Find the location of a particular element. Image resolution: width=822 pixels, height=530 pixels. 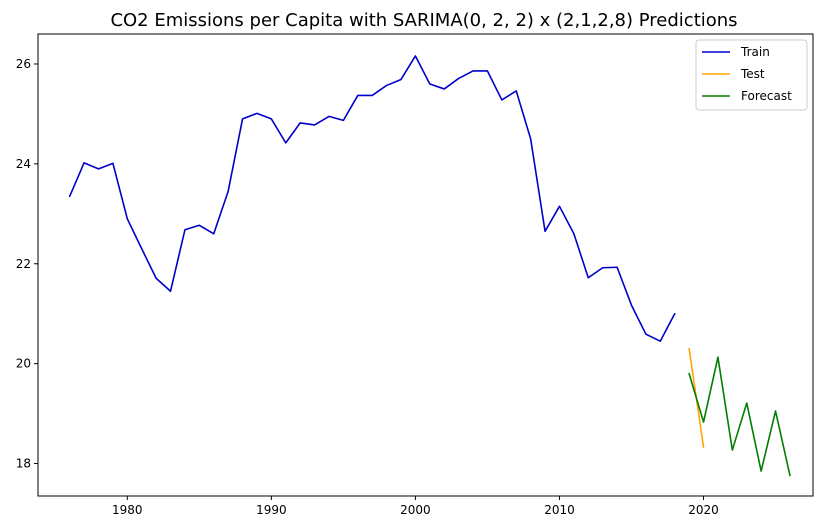

legend-box is located at coordinates (751, 75).